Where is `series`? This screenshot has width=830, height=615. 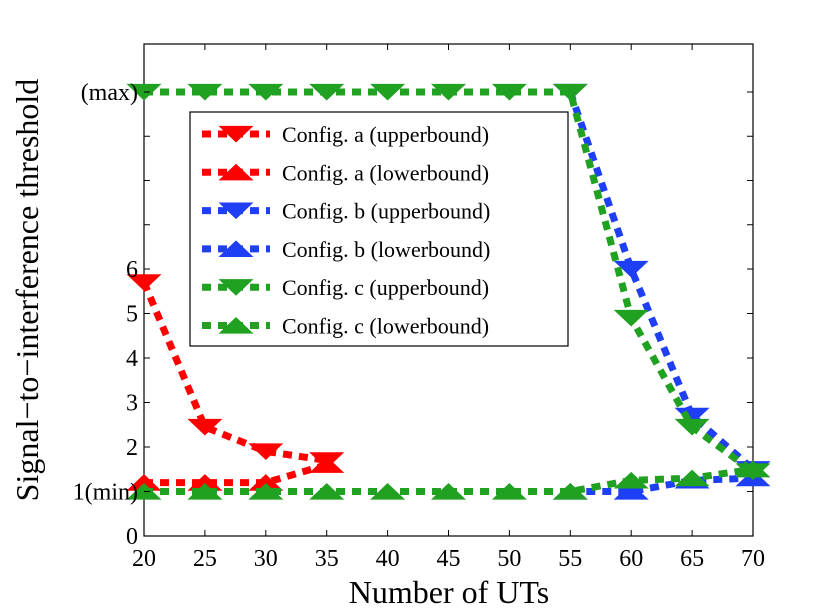
series is located at coordinates (235, 371).